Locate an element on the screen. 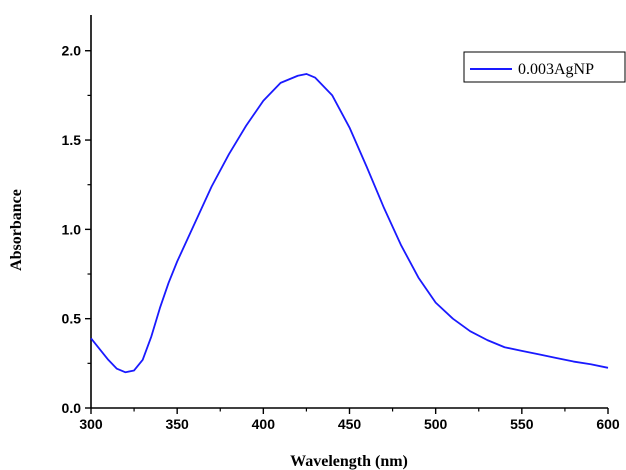 Image resolution: width=626 pixels, height=470 pixels. x-tick-label: 600 is located at coordinates (608, 424).